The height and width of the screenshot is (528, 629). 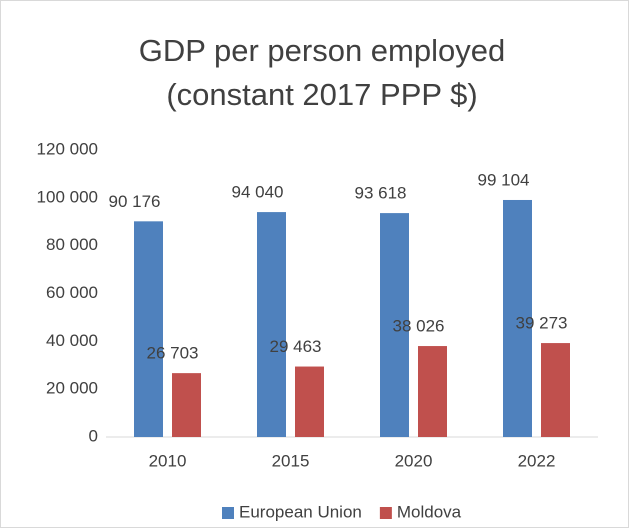 I want to click on legend-label: Moldova, so click(x=429, y=511).